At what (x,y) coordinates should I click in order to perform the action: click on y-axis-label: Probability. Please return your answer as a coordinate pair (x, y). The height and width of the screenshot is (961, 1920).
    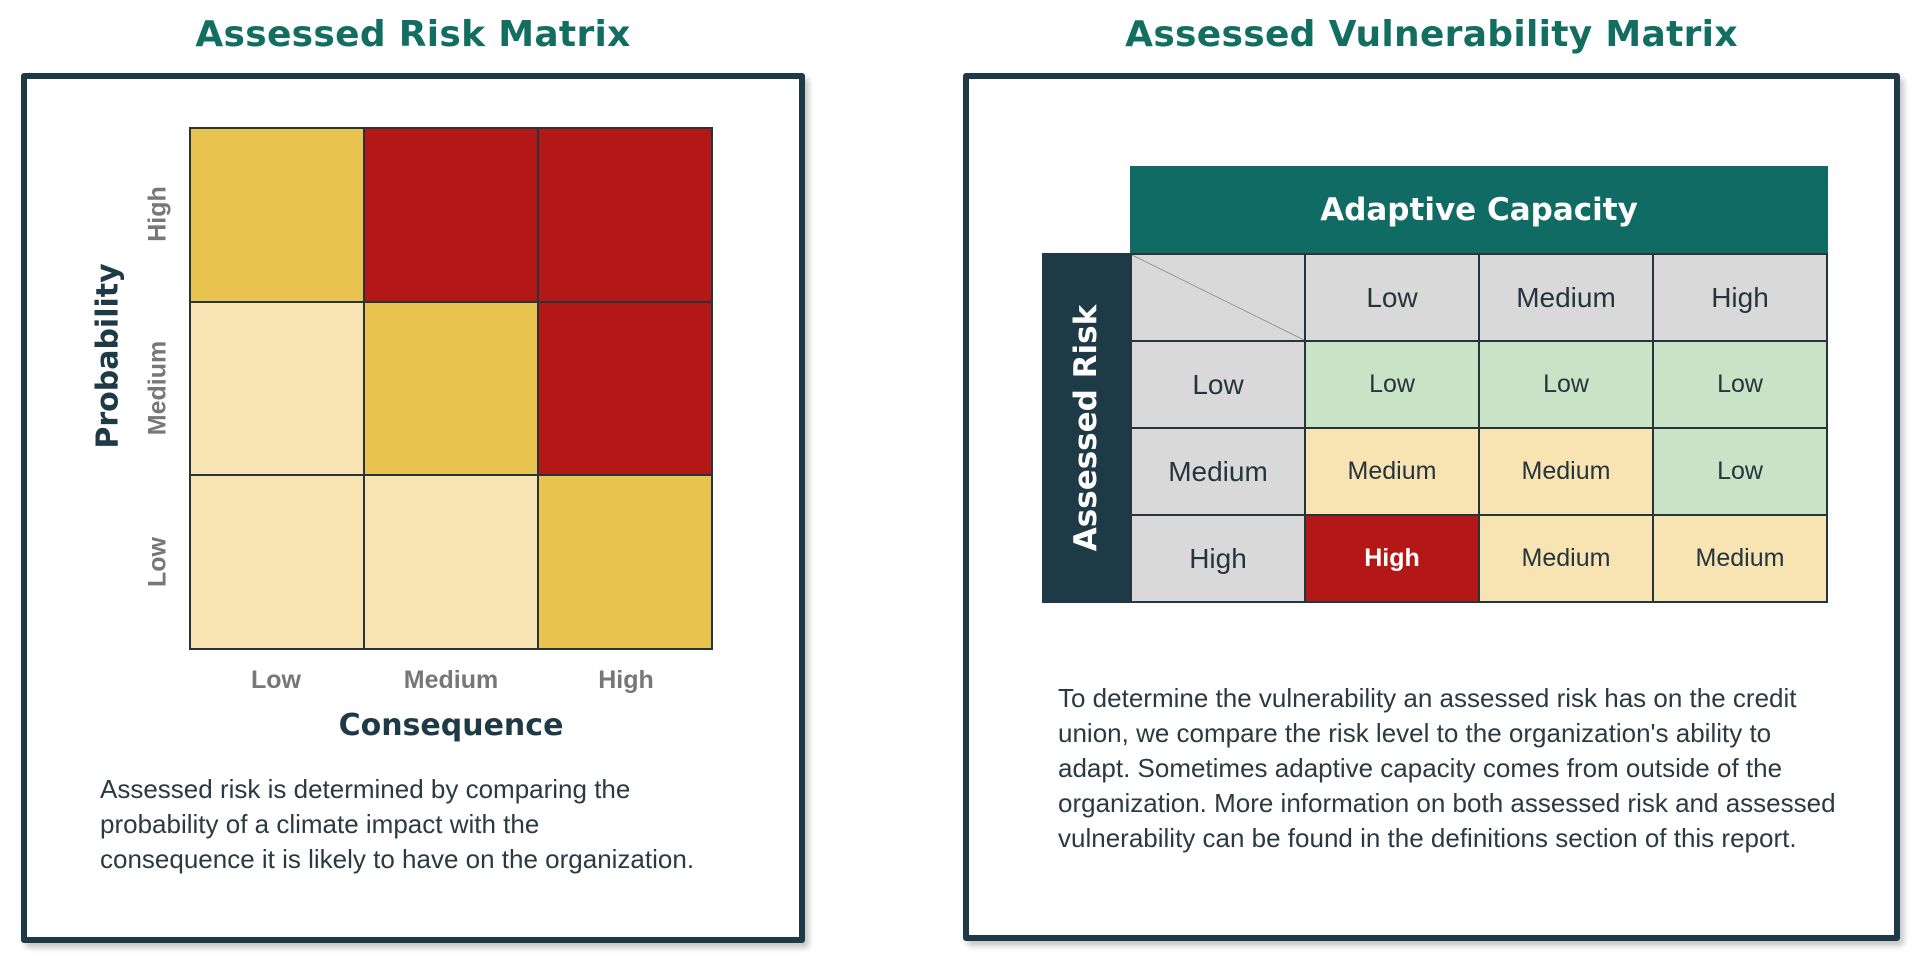
    Looking at the image, I should click on (108, 356).